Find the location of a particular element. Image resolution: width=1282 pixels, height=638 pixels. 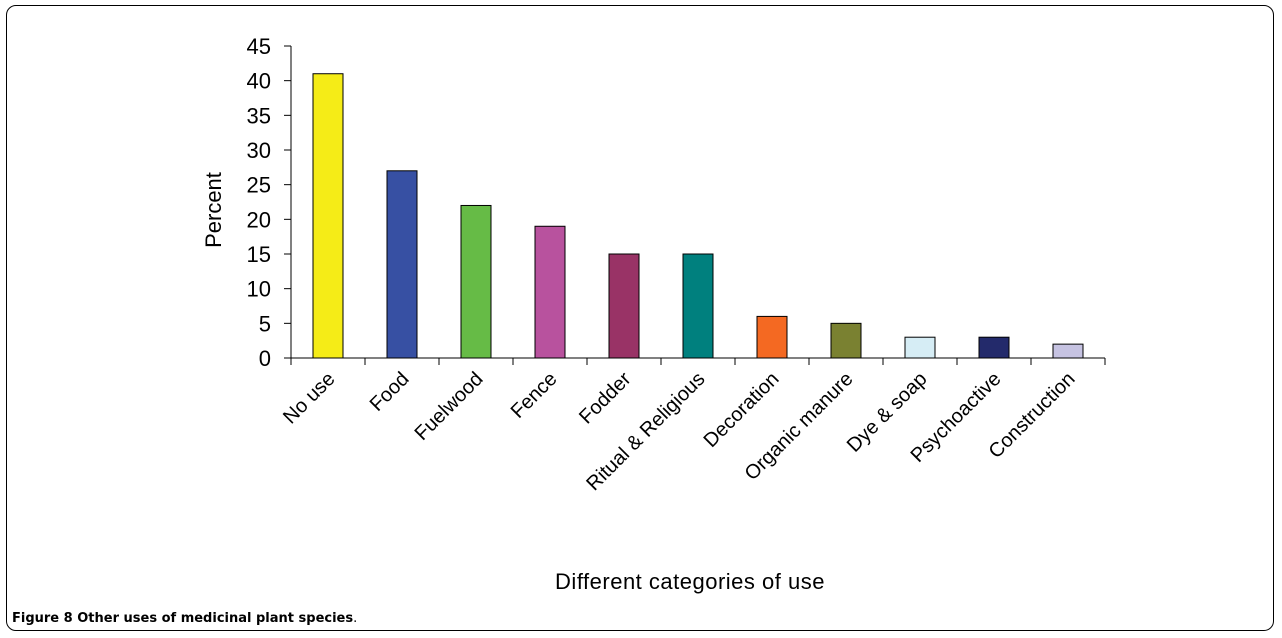

y-axis-label: Percent is located at coordinates (213, 210).